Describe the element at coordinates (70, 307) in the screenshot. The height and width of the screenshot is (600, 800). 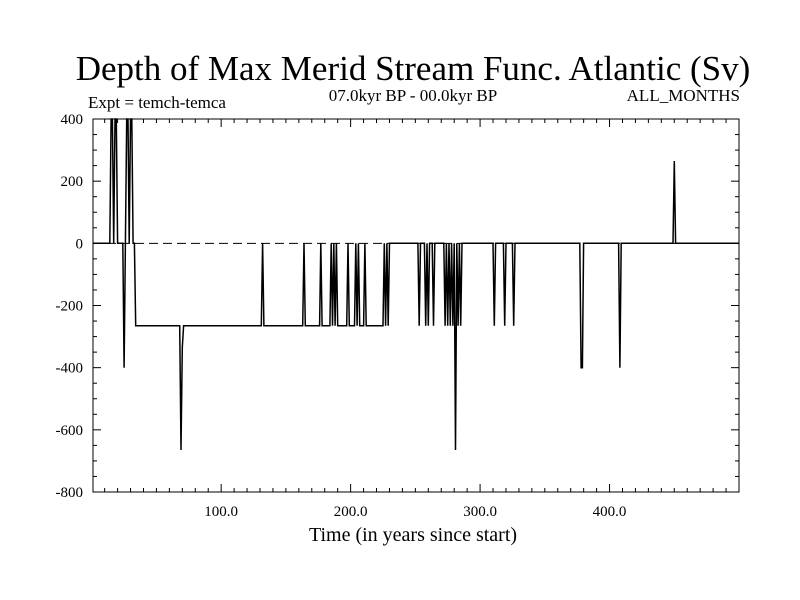
I see `y-tick-label: -200` at that location.